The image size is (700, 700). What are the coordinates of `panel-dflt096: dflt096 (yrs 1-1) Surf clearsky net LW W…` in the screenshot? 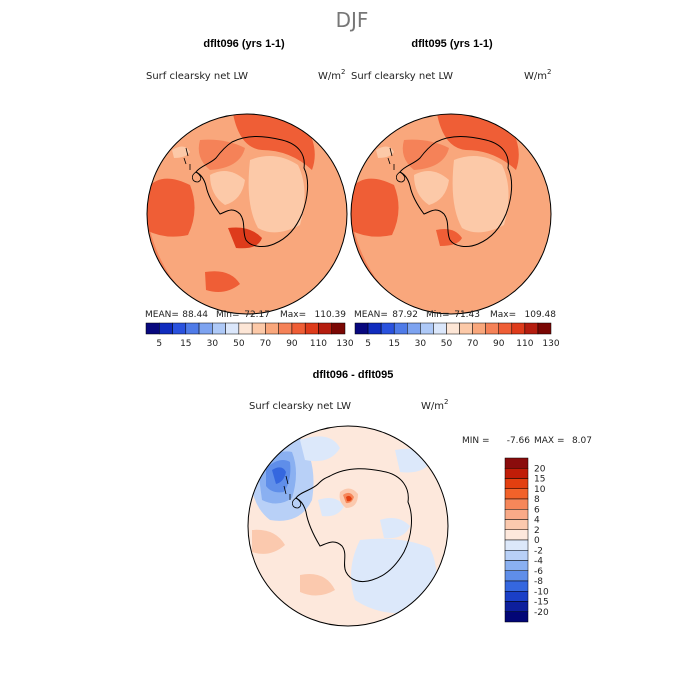 It's located at (249, 193).